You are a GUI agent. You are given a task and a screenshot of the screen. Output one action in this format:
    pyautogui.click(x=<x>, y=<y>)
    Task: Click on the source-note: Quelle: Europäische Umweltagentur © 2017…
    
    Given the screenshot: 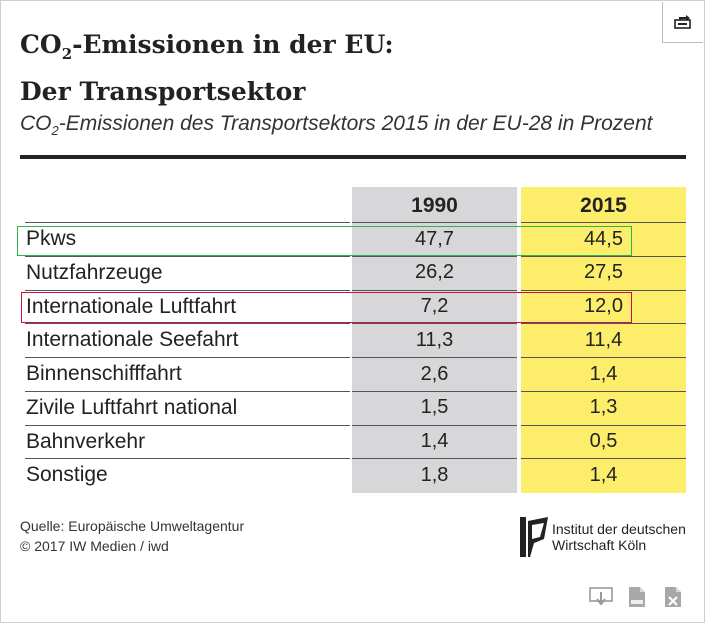 What is the action you would take?
    pyautogui.click(x=132, y=536)
    